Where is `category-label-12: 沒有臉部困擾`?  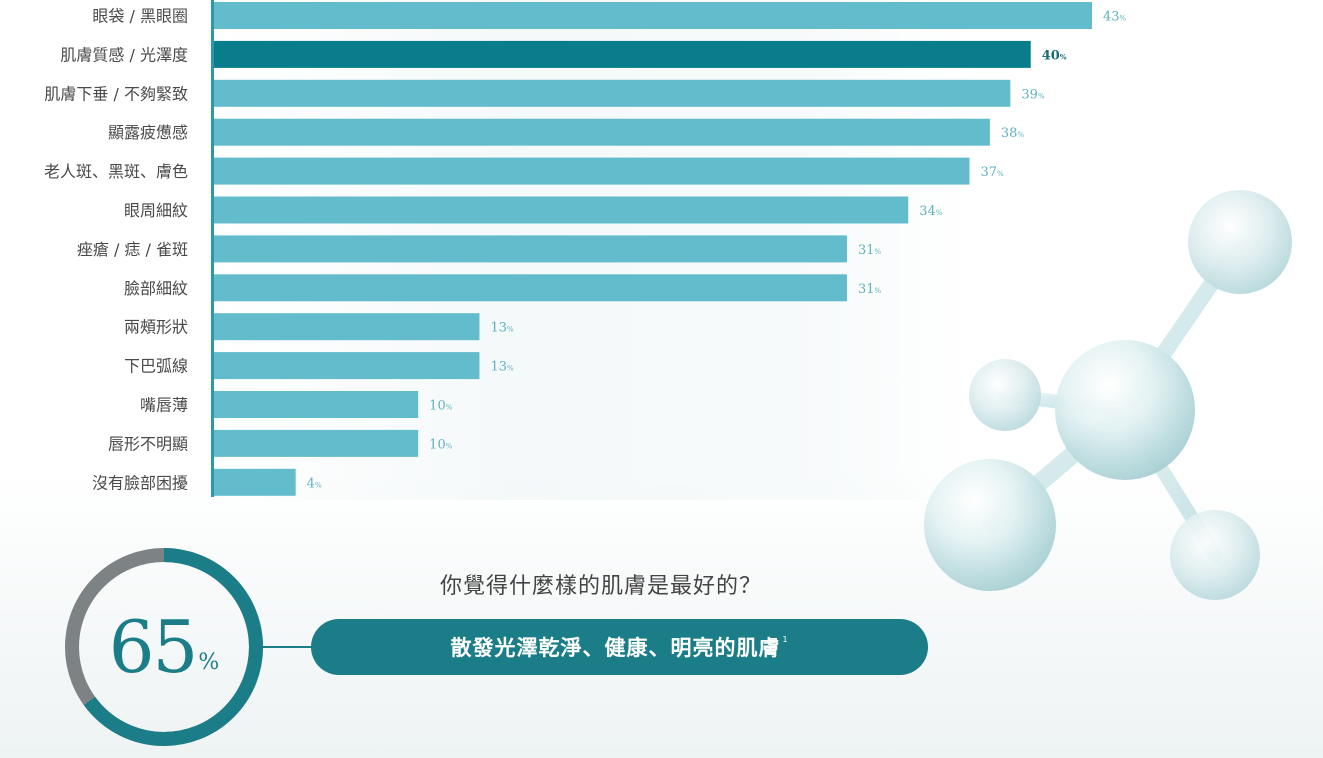 category-label-12: 沒有臉部困擾 is located at coordinates (140, 482).